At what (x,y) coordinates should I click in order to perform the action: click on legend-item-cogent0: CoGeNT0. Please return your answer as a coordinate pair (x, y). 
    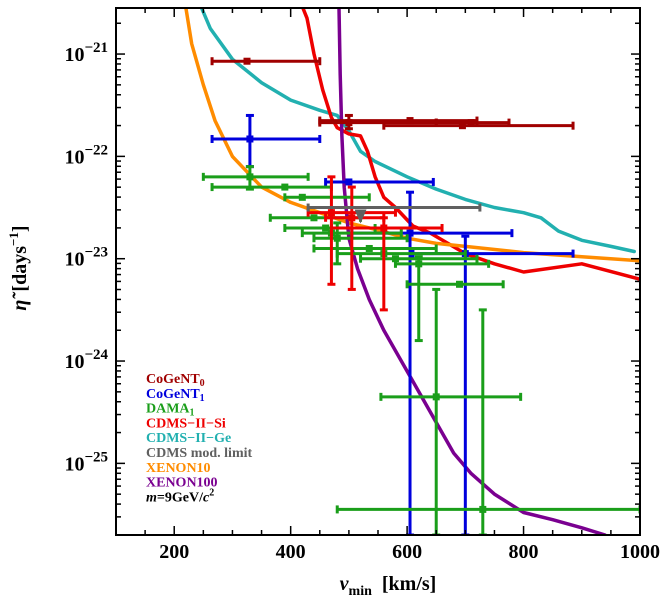
    Looking at the image, I should click on (175, 380).